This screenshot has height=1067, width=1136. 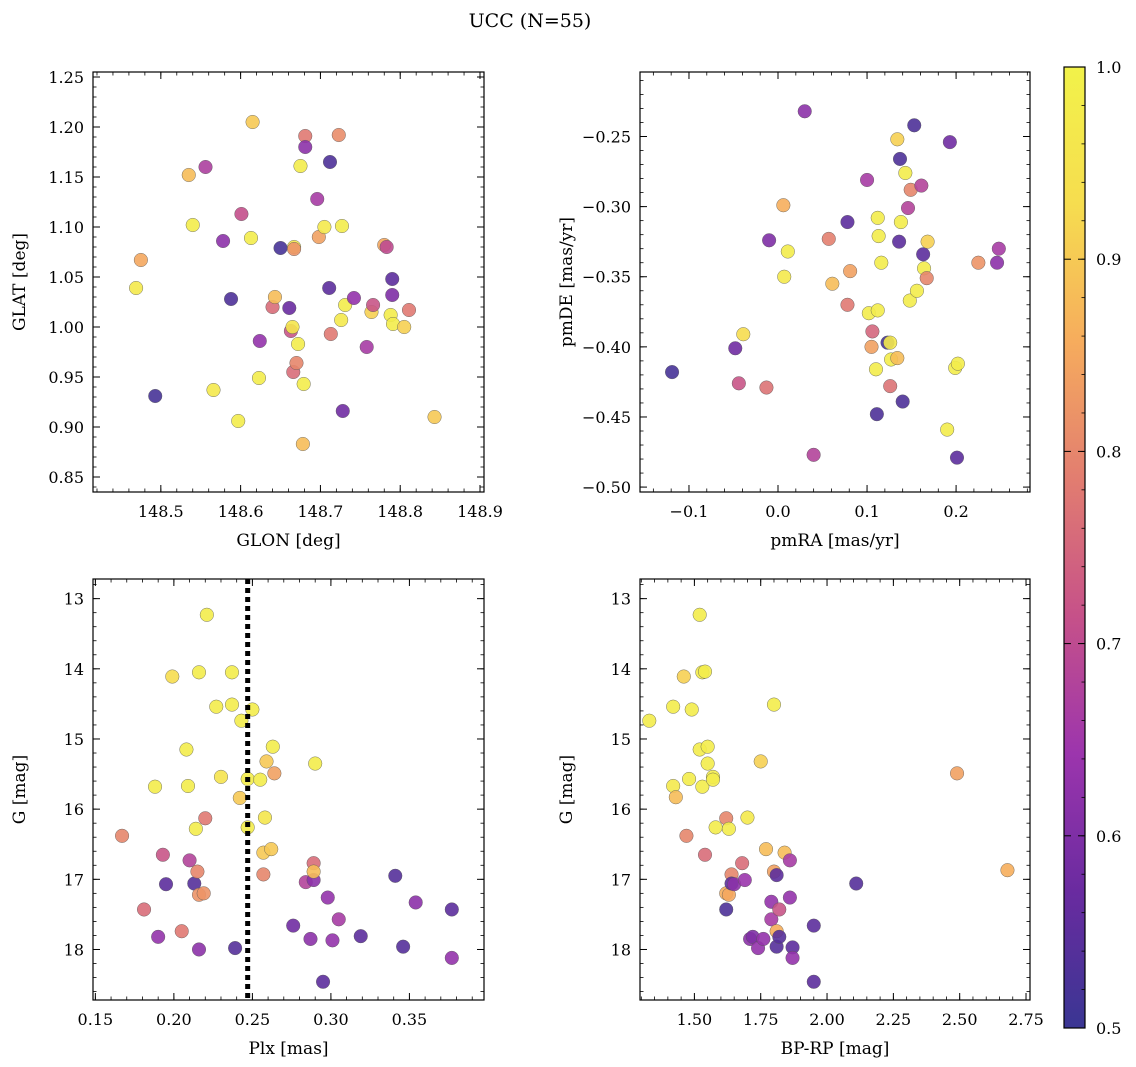 I want to click on x-tick-label: −0.1, so click(x=689, y=511).